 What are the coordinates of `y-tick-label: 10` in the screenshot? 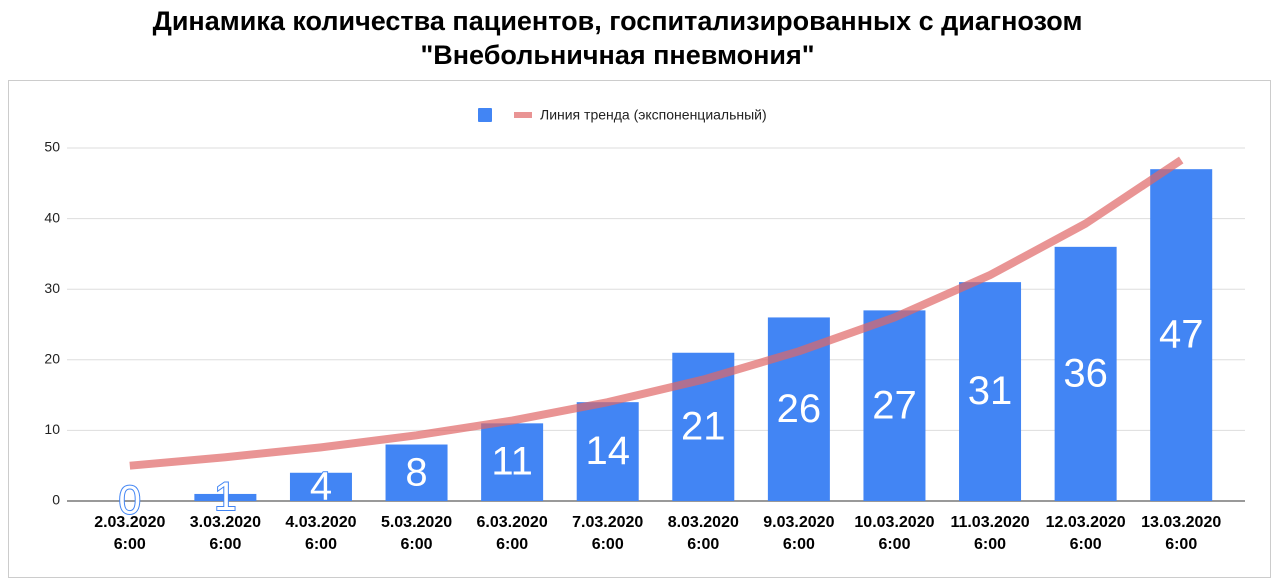 It's located at (52, 429).